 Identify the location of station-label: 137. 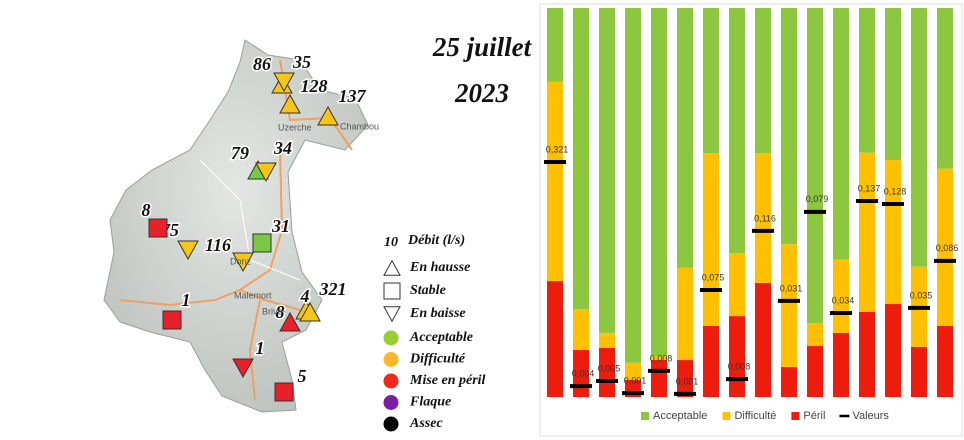
(353, 96).